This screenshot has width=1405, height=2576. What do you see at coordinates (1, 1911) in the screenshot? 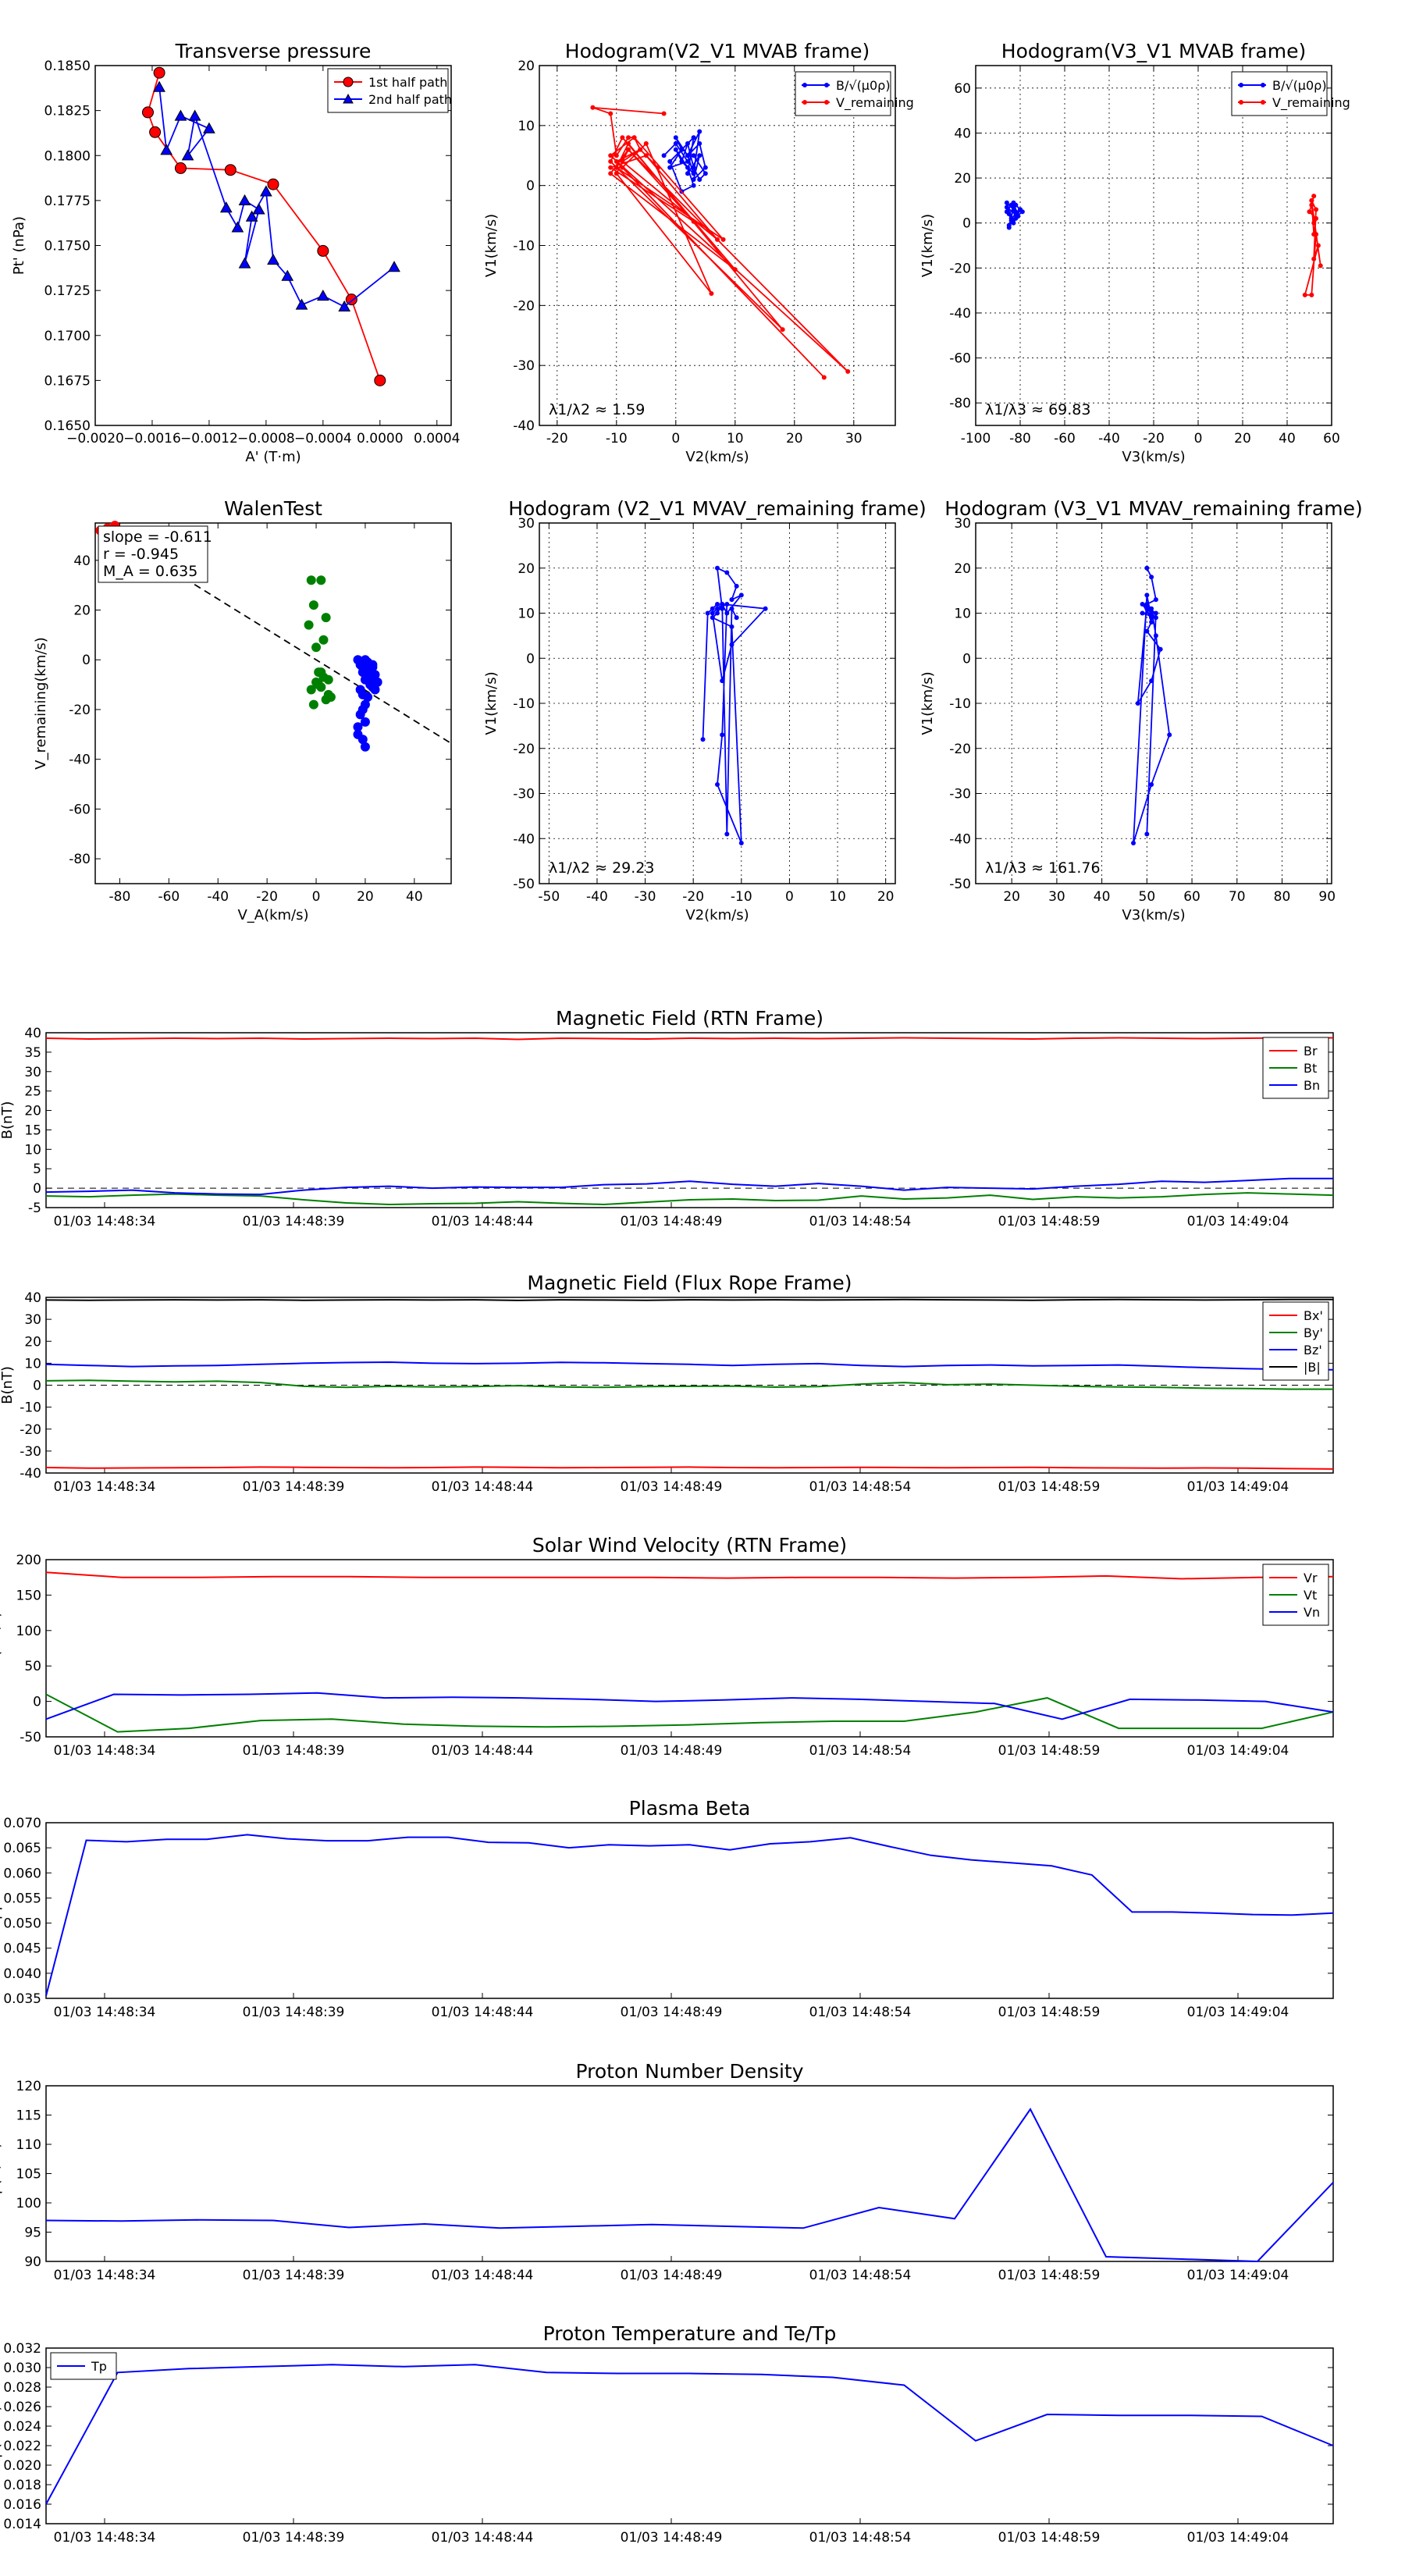
I see `y-axis-label: βp` at bounding box center [1, 1911].